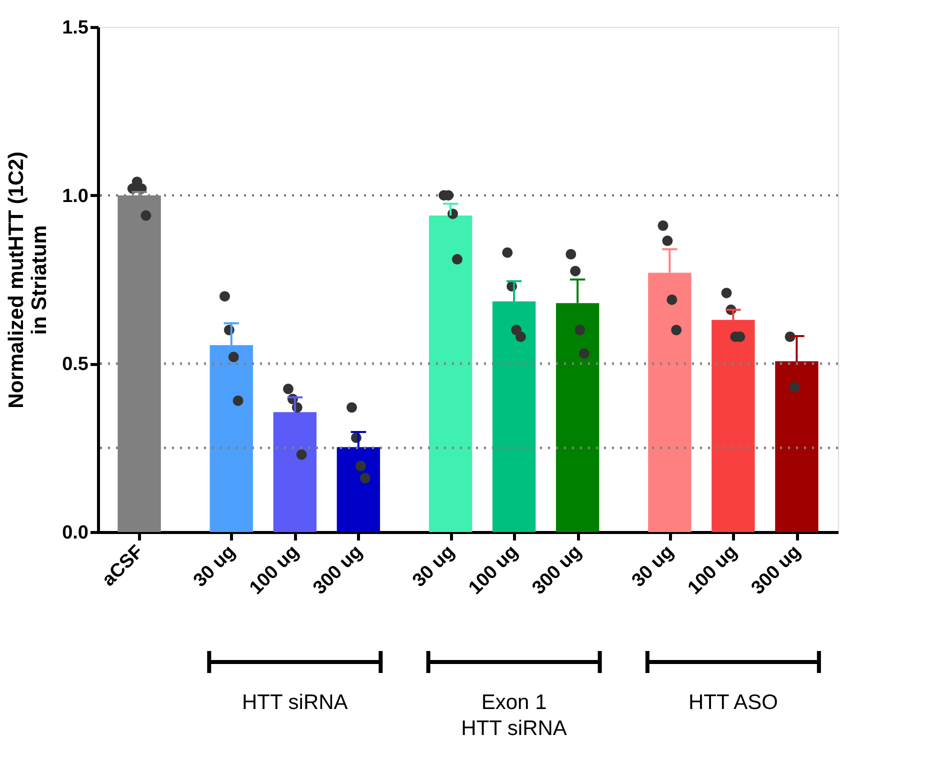 This screenshot has height=770, width=943. What do you see at coordinates (75, 533) in the screenshot?
I see `y-tick-label: 0.0` at bounding box center [75, 533].